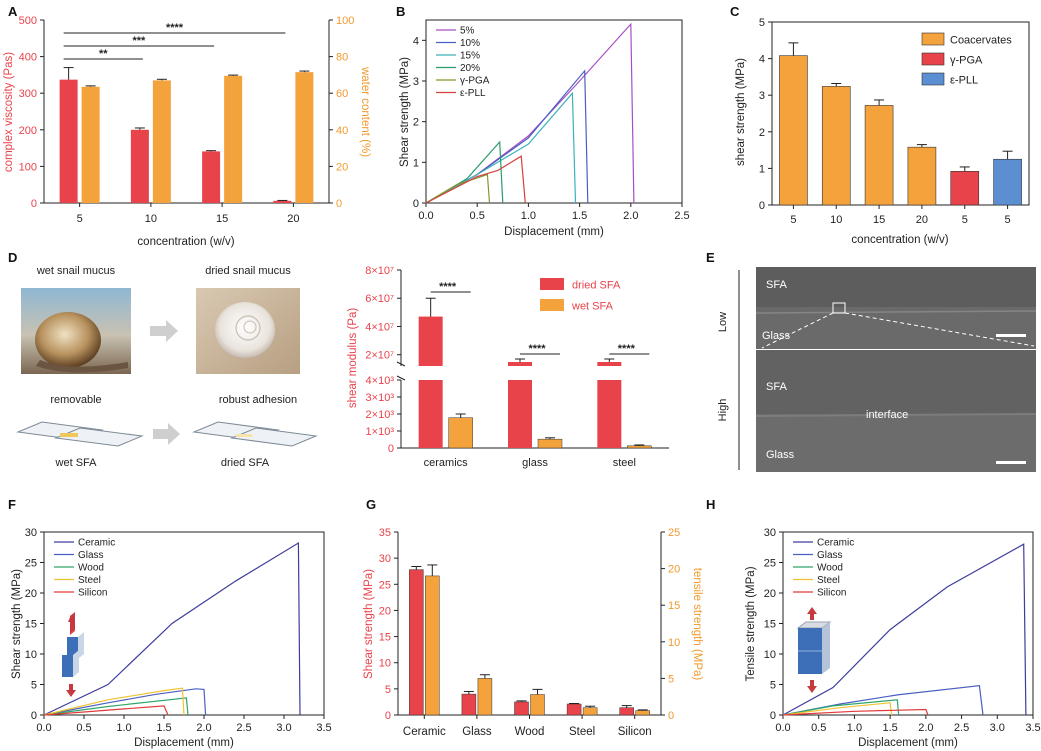  What do you see at coordinates (222, 219) in the screenshot?
I see `panel-a-x-tick-label: 15` at bounding box center [222, 219].